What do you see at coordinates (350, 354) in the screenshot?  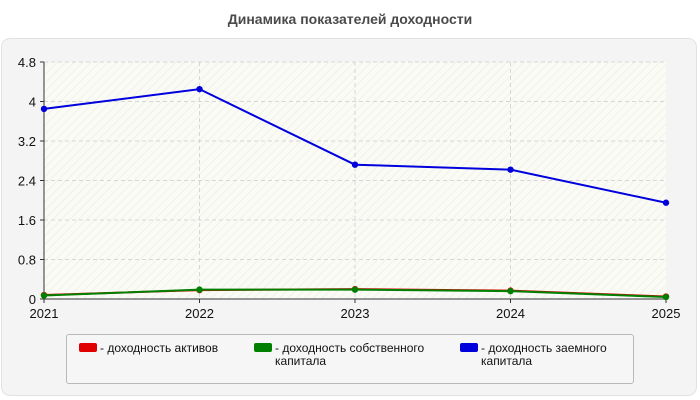 I see `legend-label: - доходность собственного капитала` at bounding box center [350, 354].